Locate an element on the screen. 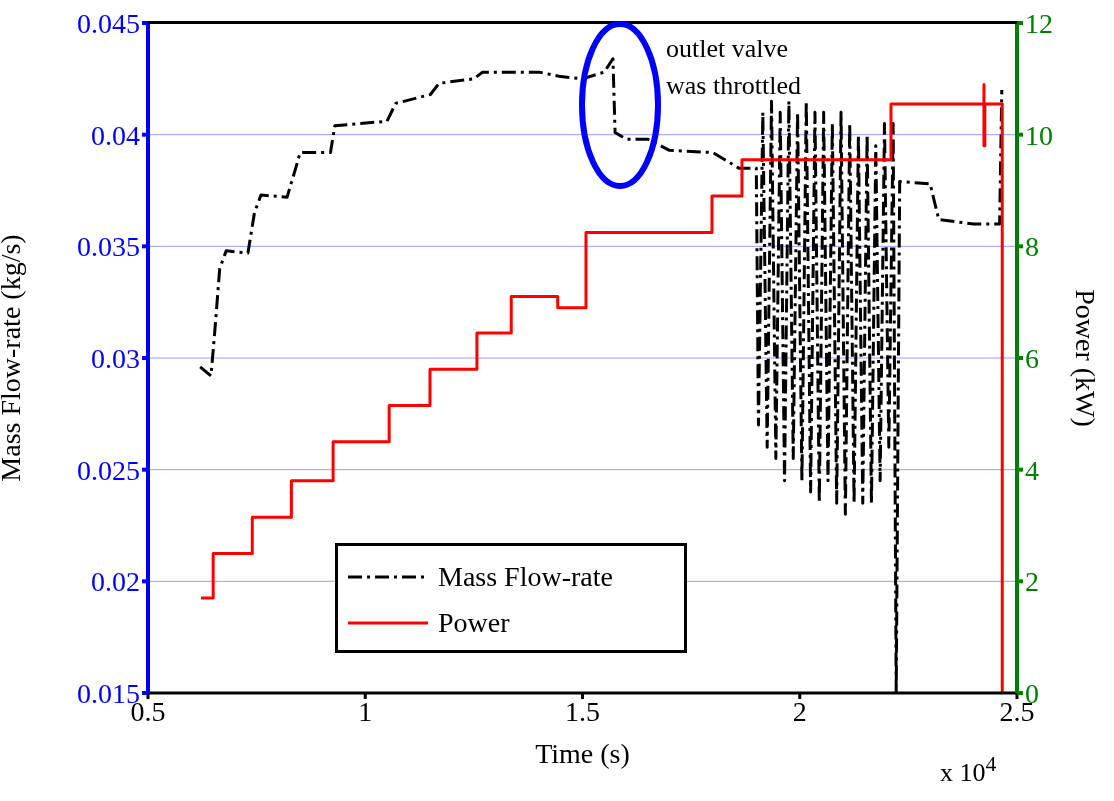 This screenshot has height=801, width=1114. y-tick-label: 0.04 is located at coordinates (115, 135).